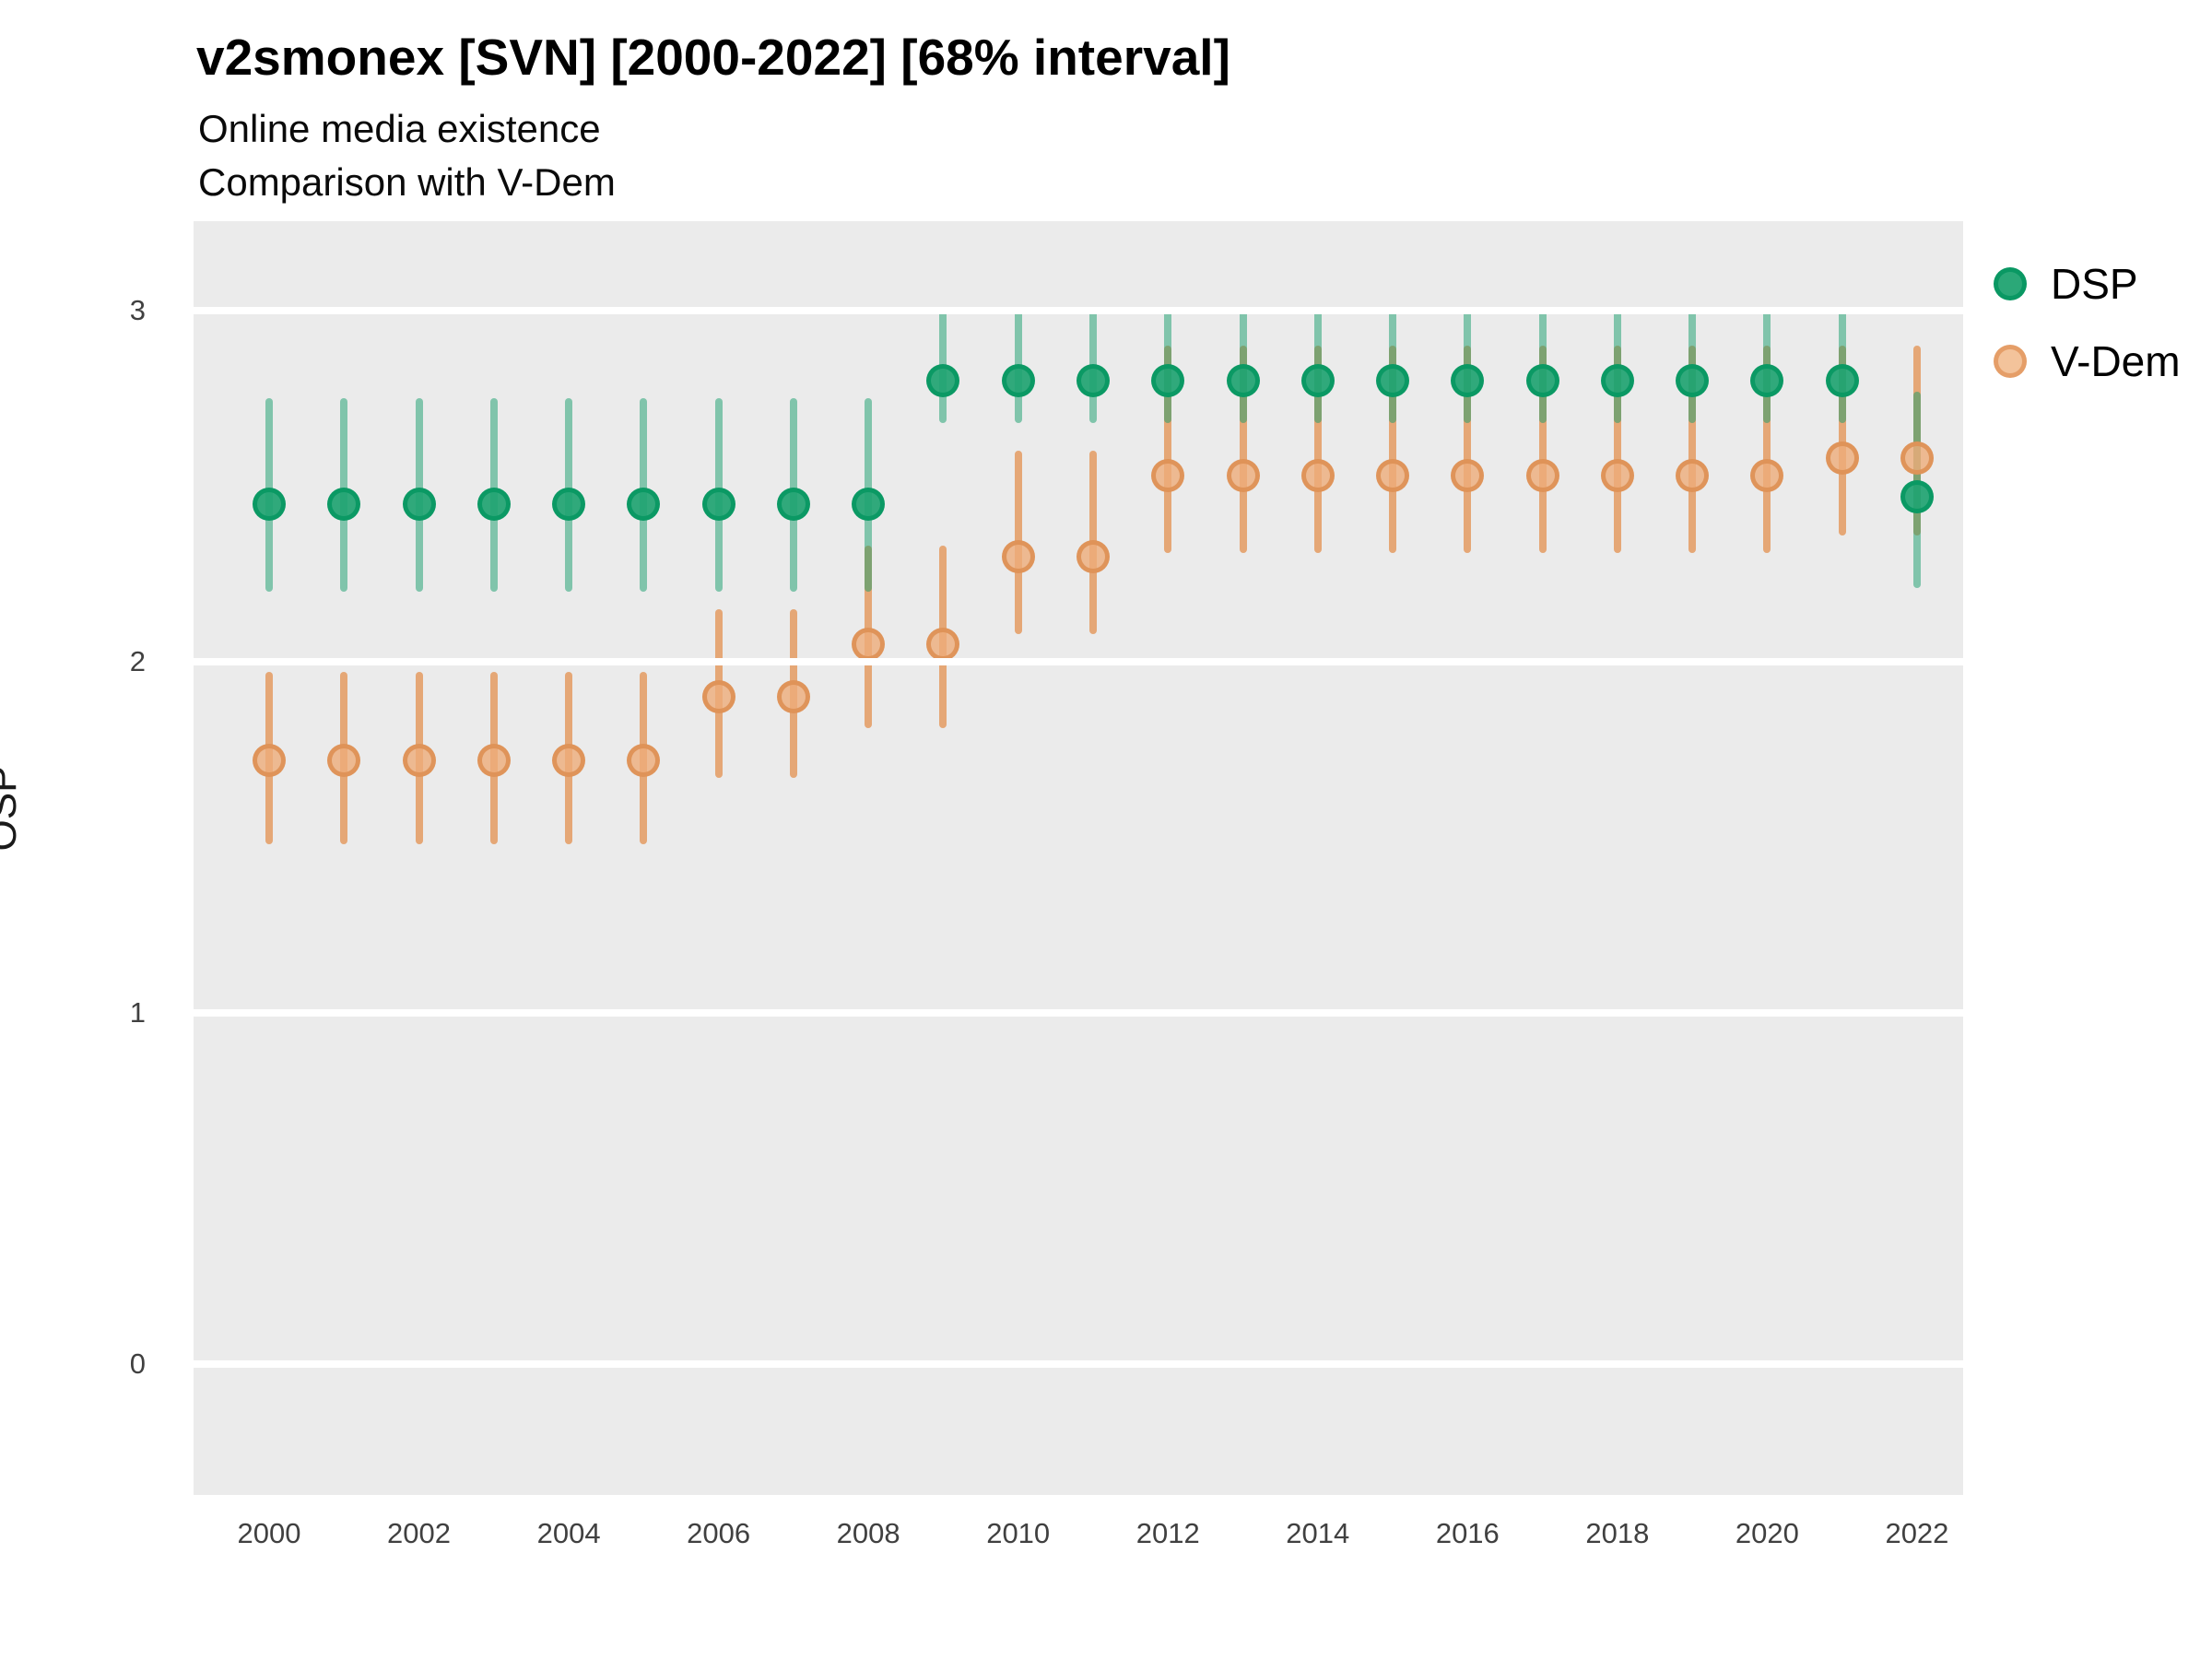 This screenshot has width=2212, height=1659. What do you see at coordinates (1243, 449) in the screenshot?
I see `vdem-interval-2013` at bounding box center [1243, 449].